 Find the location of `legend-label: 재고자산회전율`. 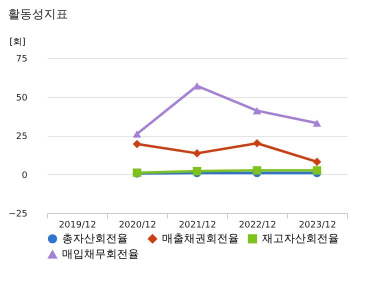

legend-label: 재고자산회전율 is located at coordinates (300, 238).